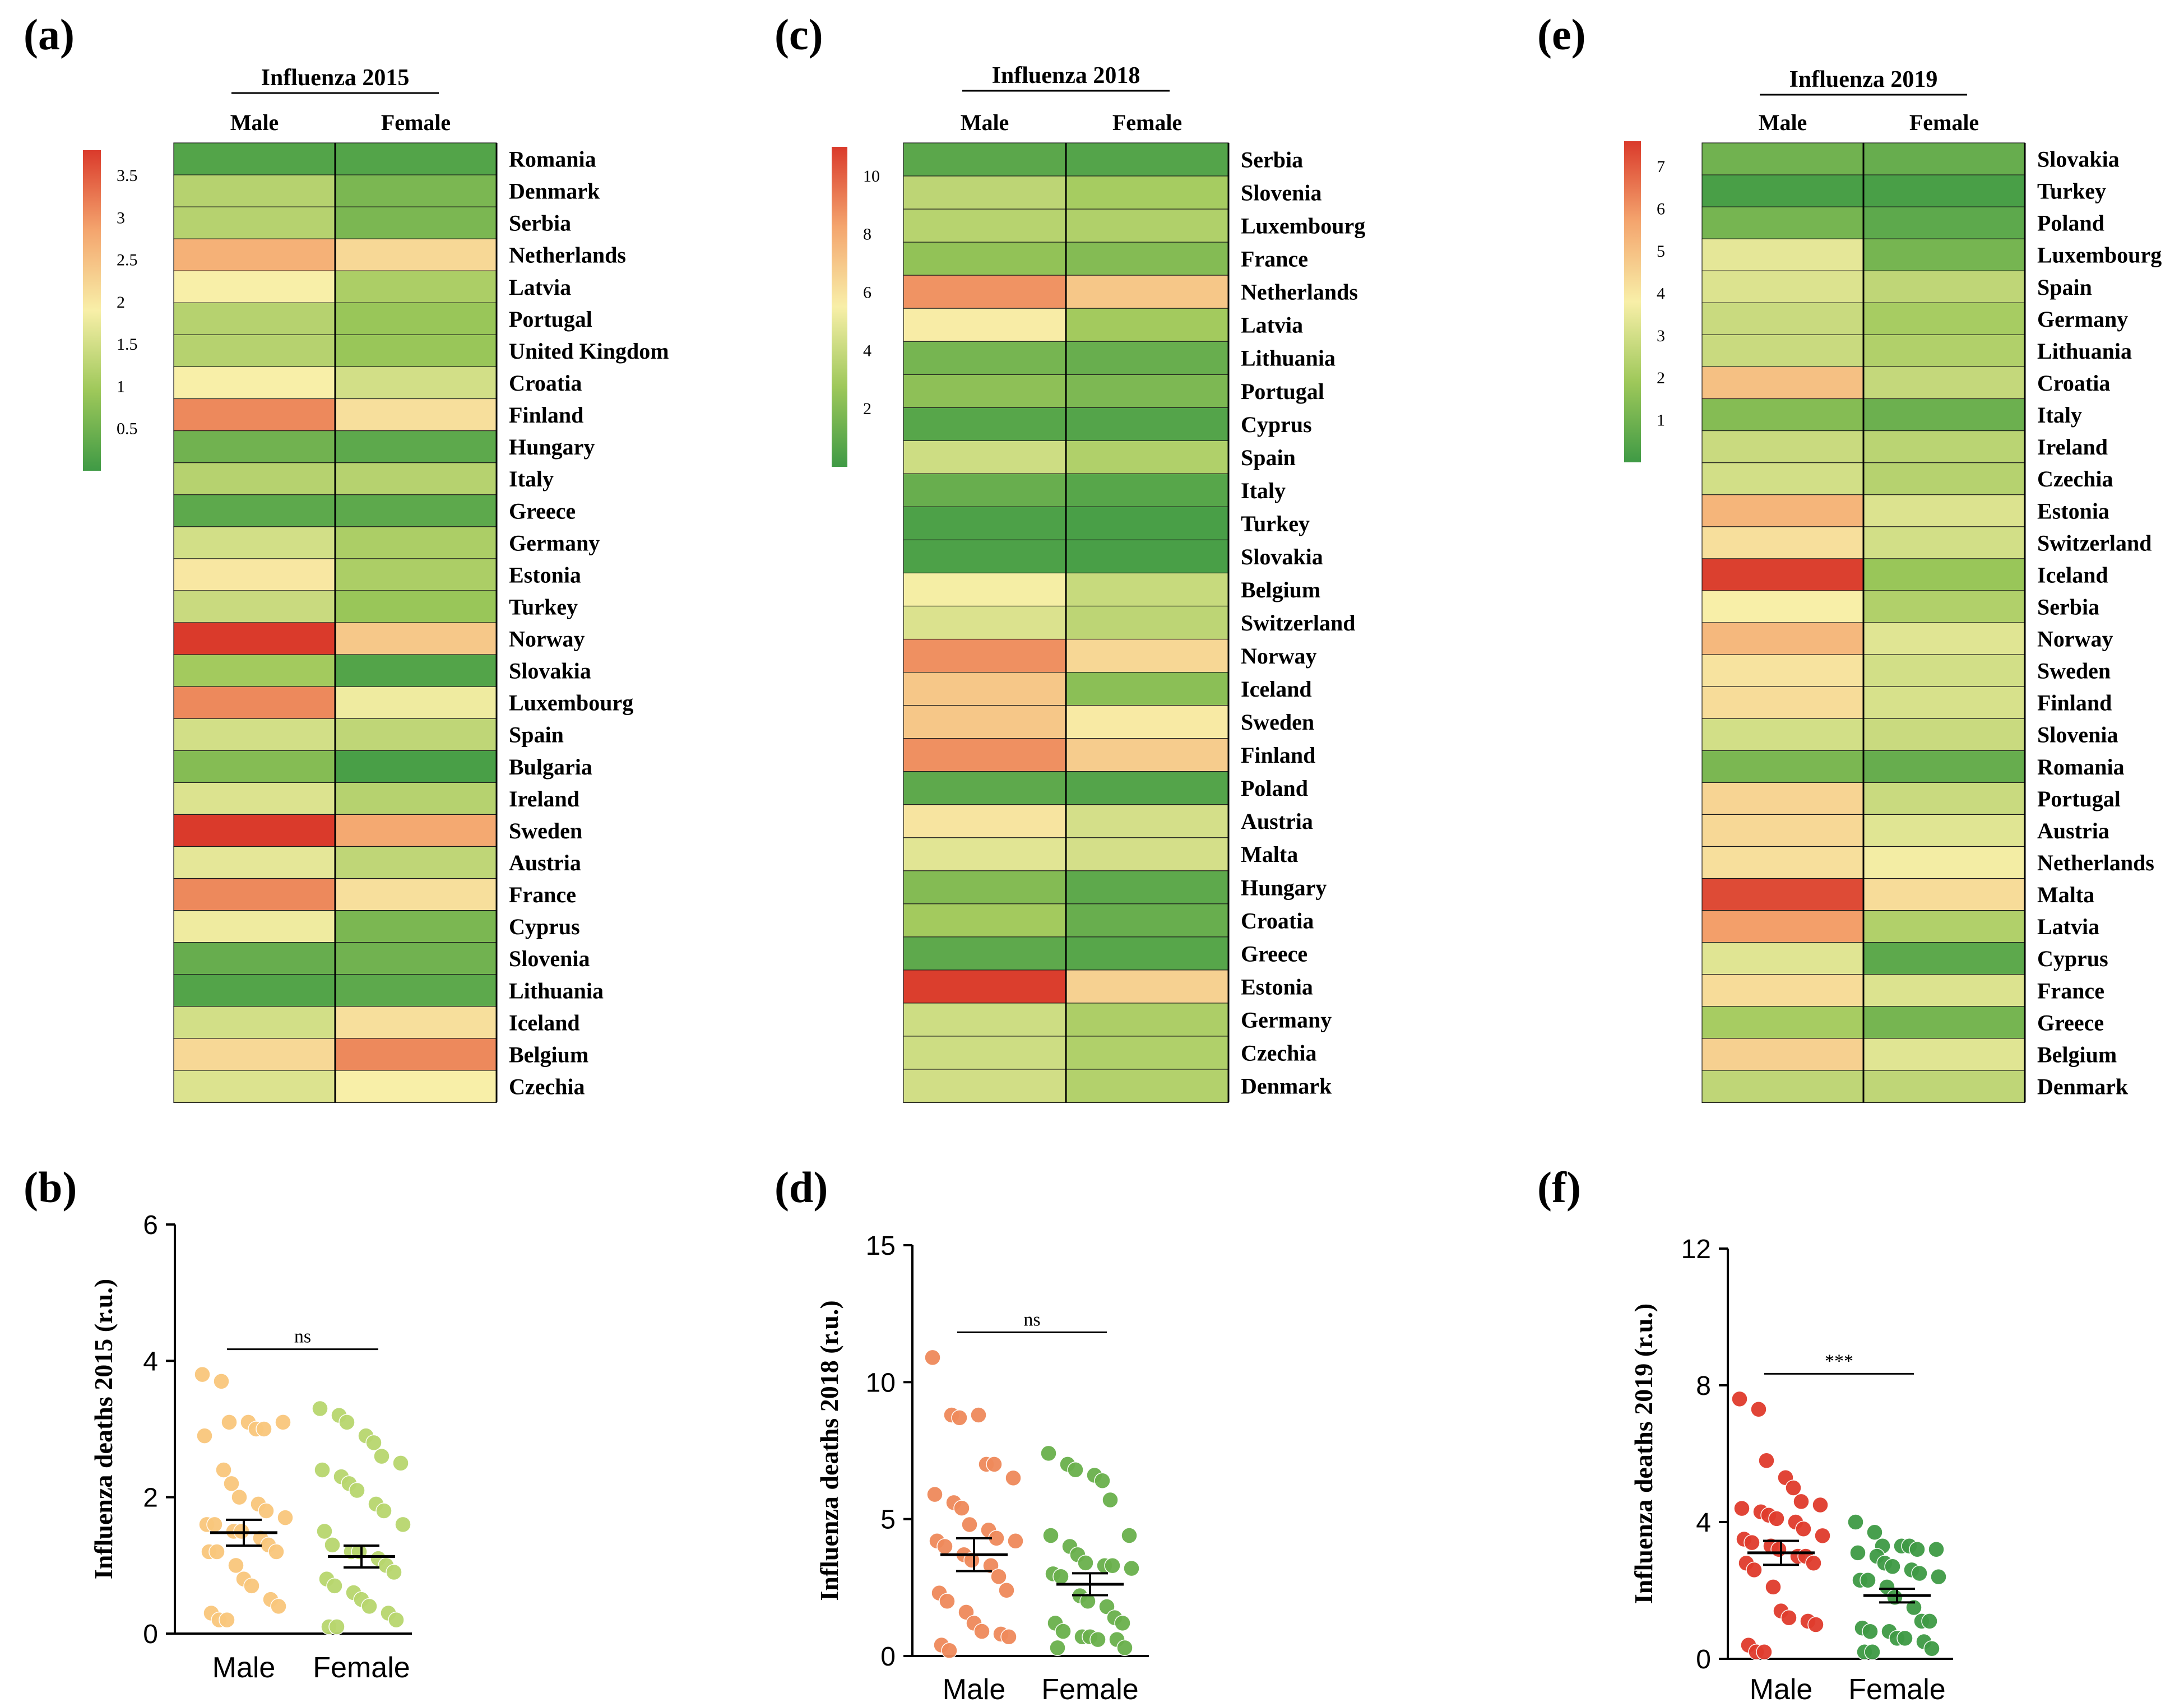 The width and height of the screenshot is (2184, 1707). I want to click on row-label: Belgium, so click(548, 1054).